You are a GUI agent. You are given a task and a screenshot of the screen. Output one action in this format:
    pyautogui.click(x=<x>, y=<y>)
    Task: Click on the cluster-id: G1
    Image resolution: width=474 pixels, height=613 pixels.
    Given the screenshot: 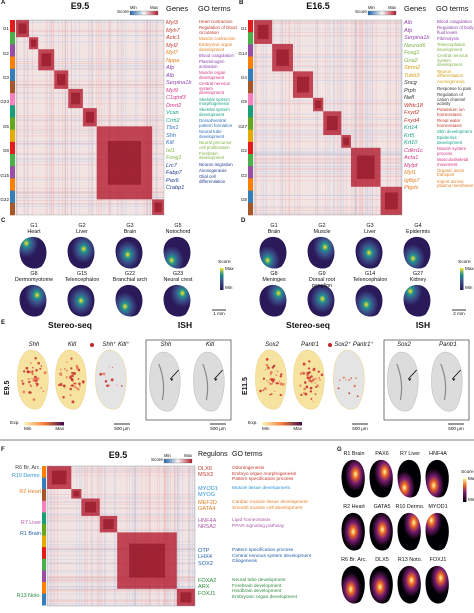 What is the action you would take?
    pyautogui.click(x=34, y=226)
    